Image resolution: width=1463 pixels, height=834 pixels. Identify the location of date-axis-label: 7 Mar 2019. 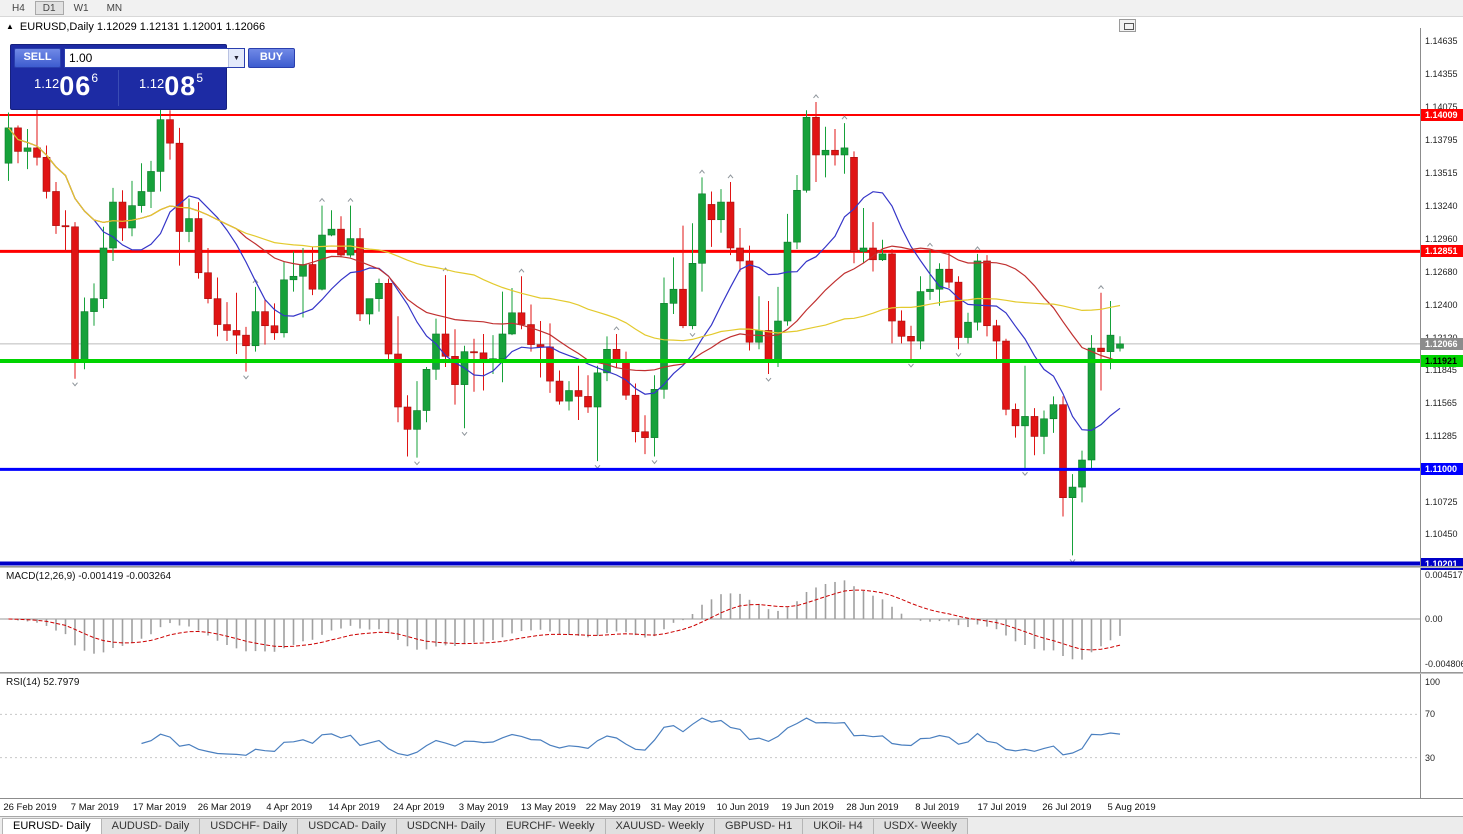
(94, 807).